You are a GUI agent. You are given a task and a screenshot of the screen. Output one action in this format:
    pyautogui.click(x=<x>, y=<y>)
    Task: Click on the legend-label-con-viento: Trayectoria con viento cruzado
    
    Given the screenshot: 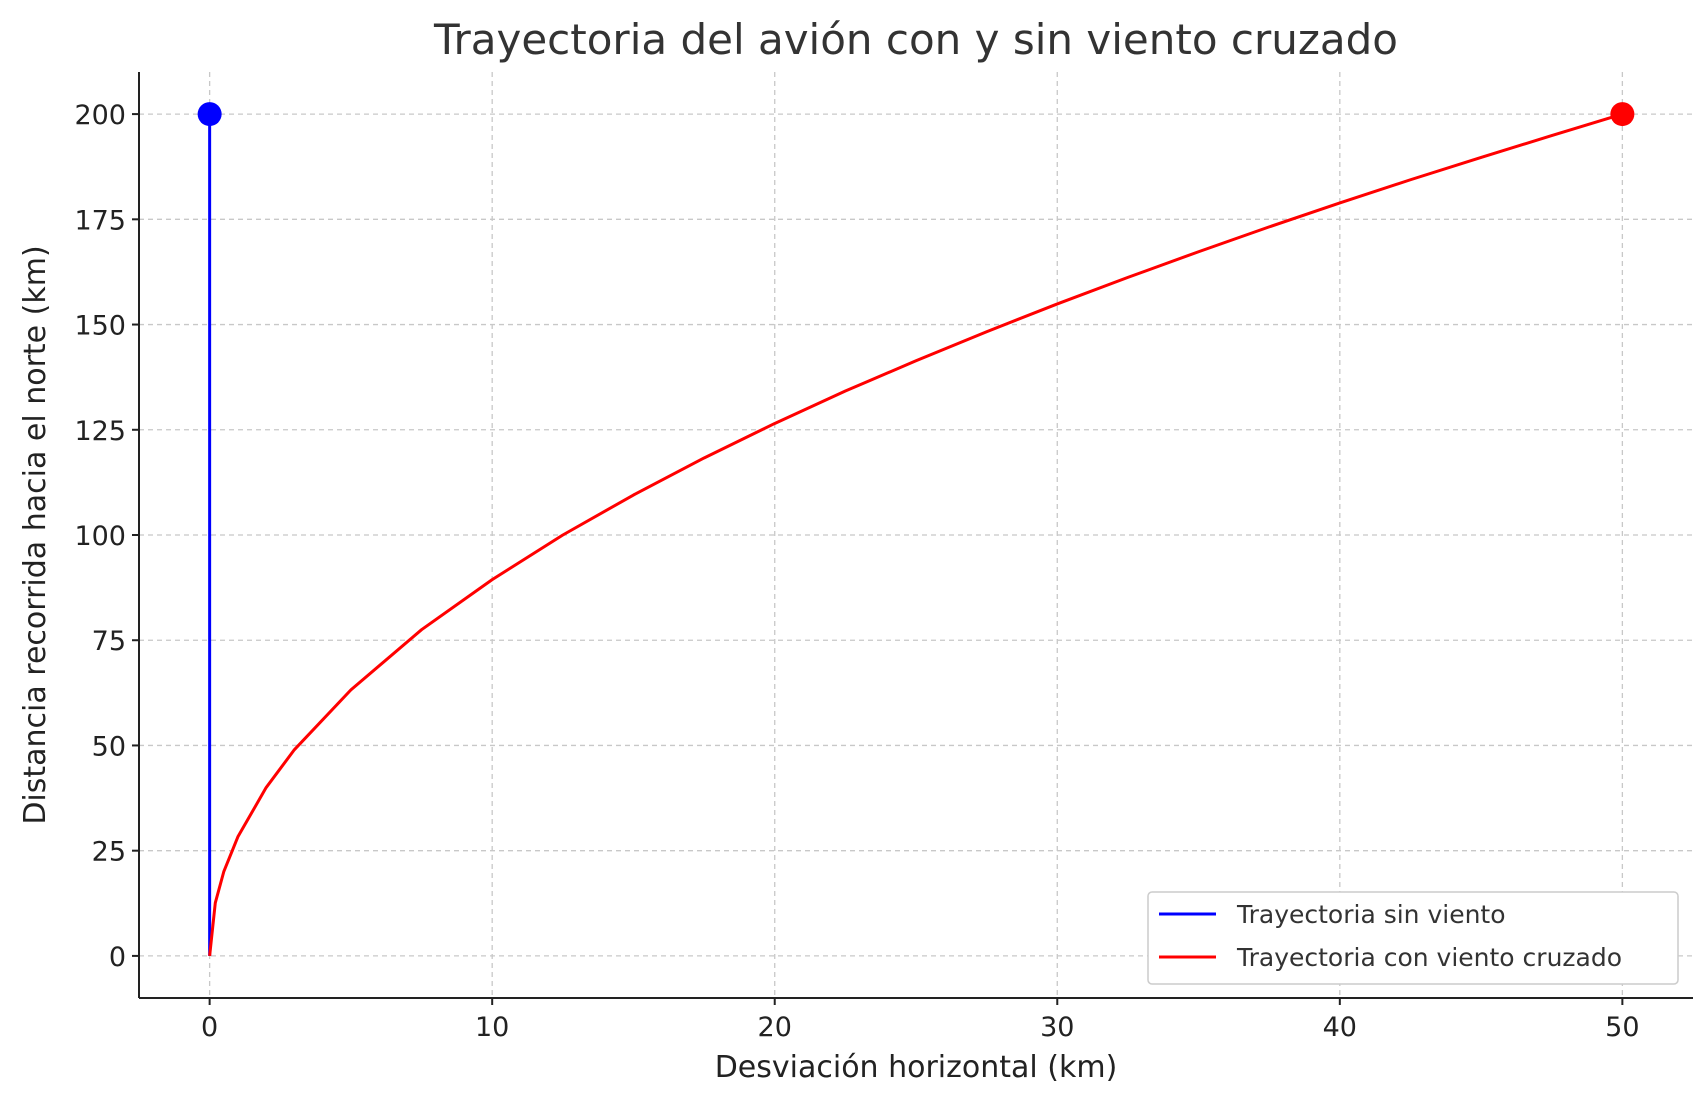 What is the action you would take?
    pyautogui.click(x=1429, y=957)
    